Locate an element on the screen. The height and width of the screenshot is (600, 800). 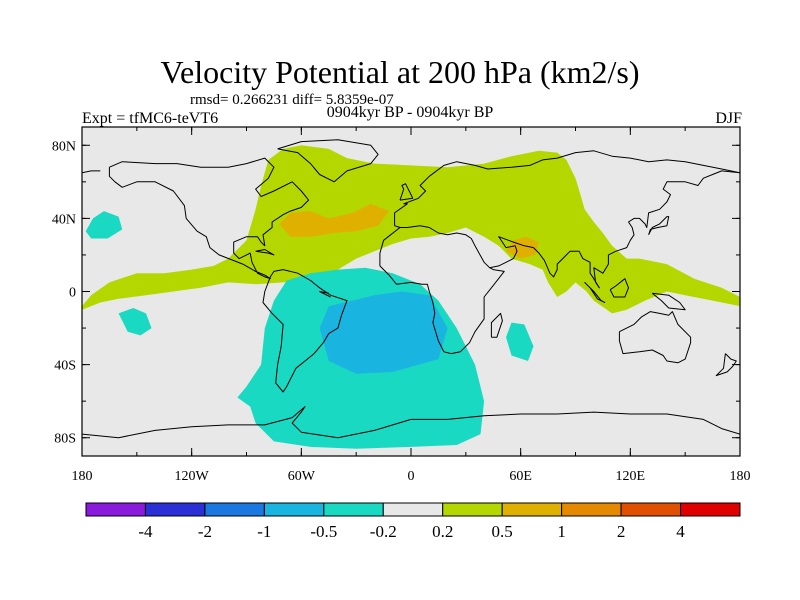
chart-title: Velocity Potential at 200 hPa (km2/s) is located at coordinates (400, 72).